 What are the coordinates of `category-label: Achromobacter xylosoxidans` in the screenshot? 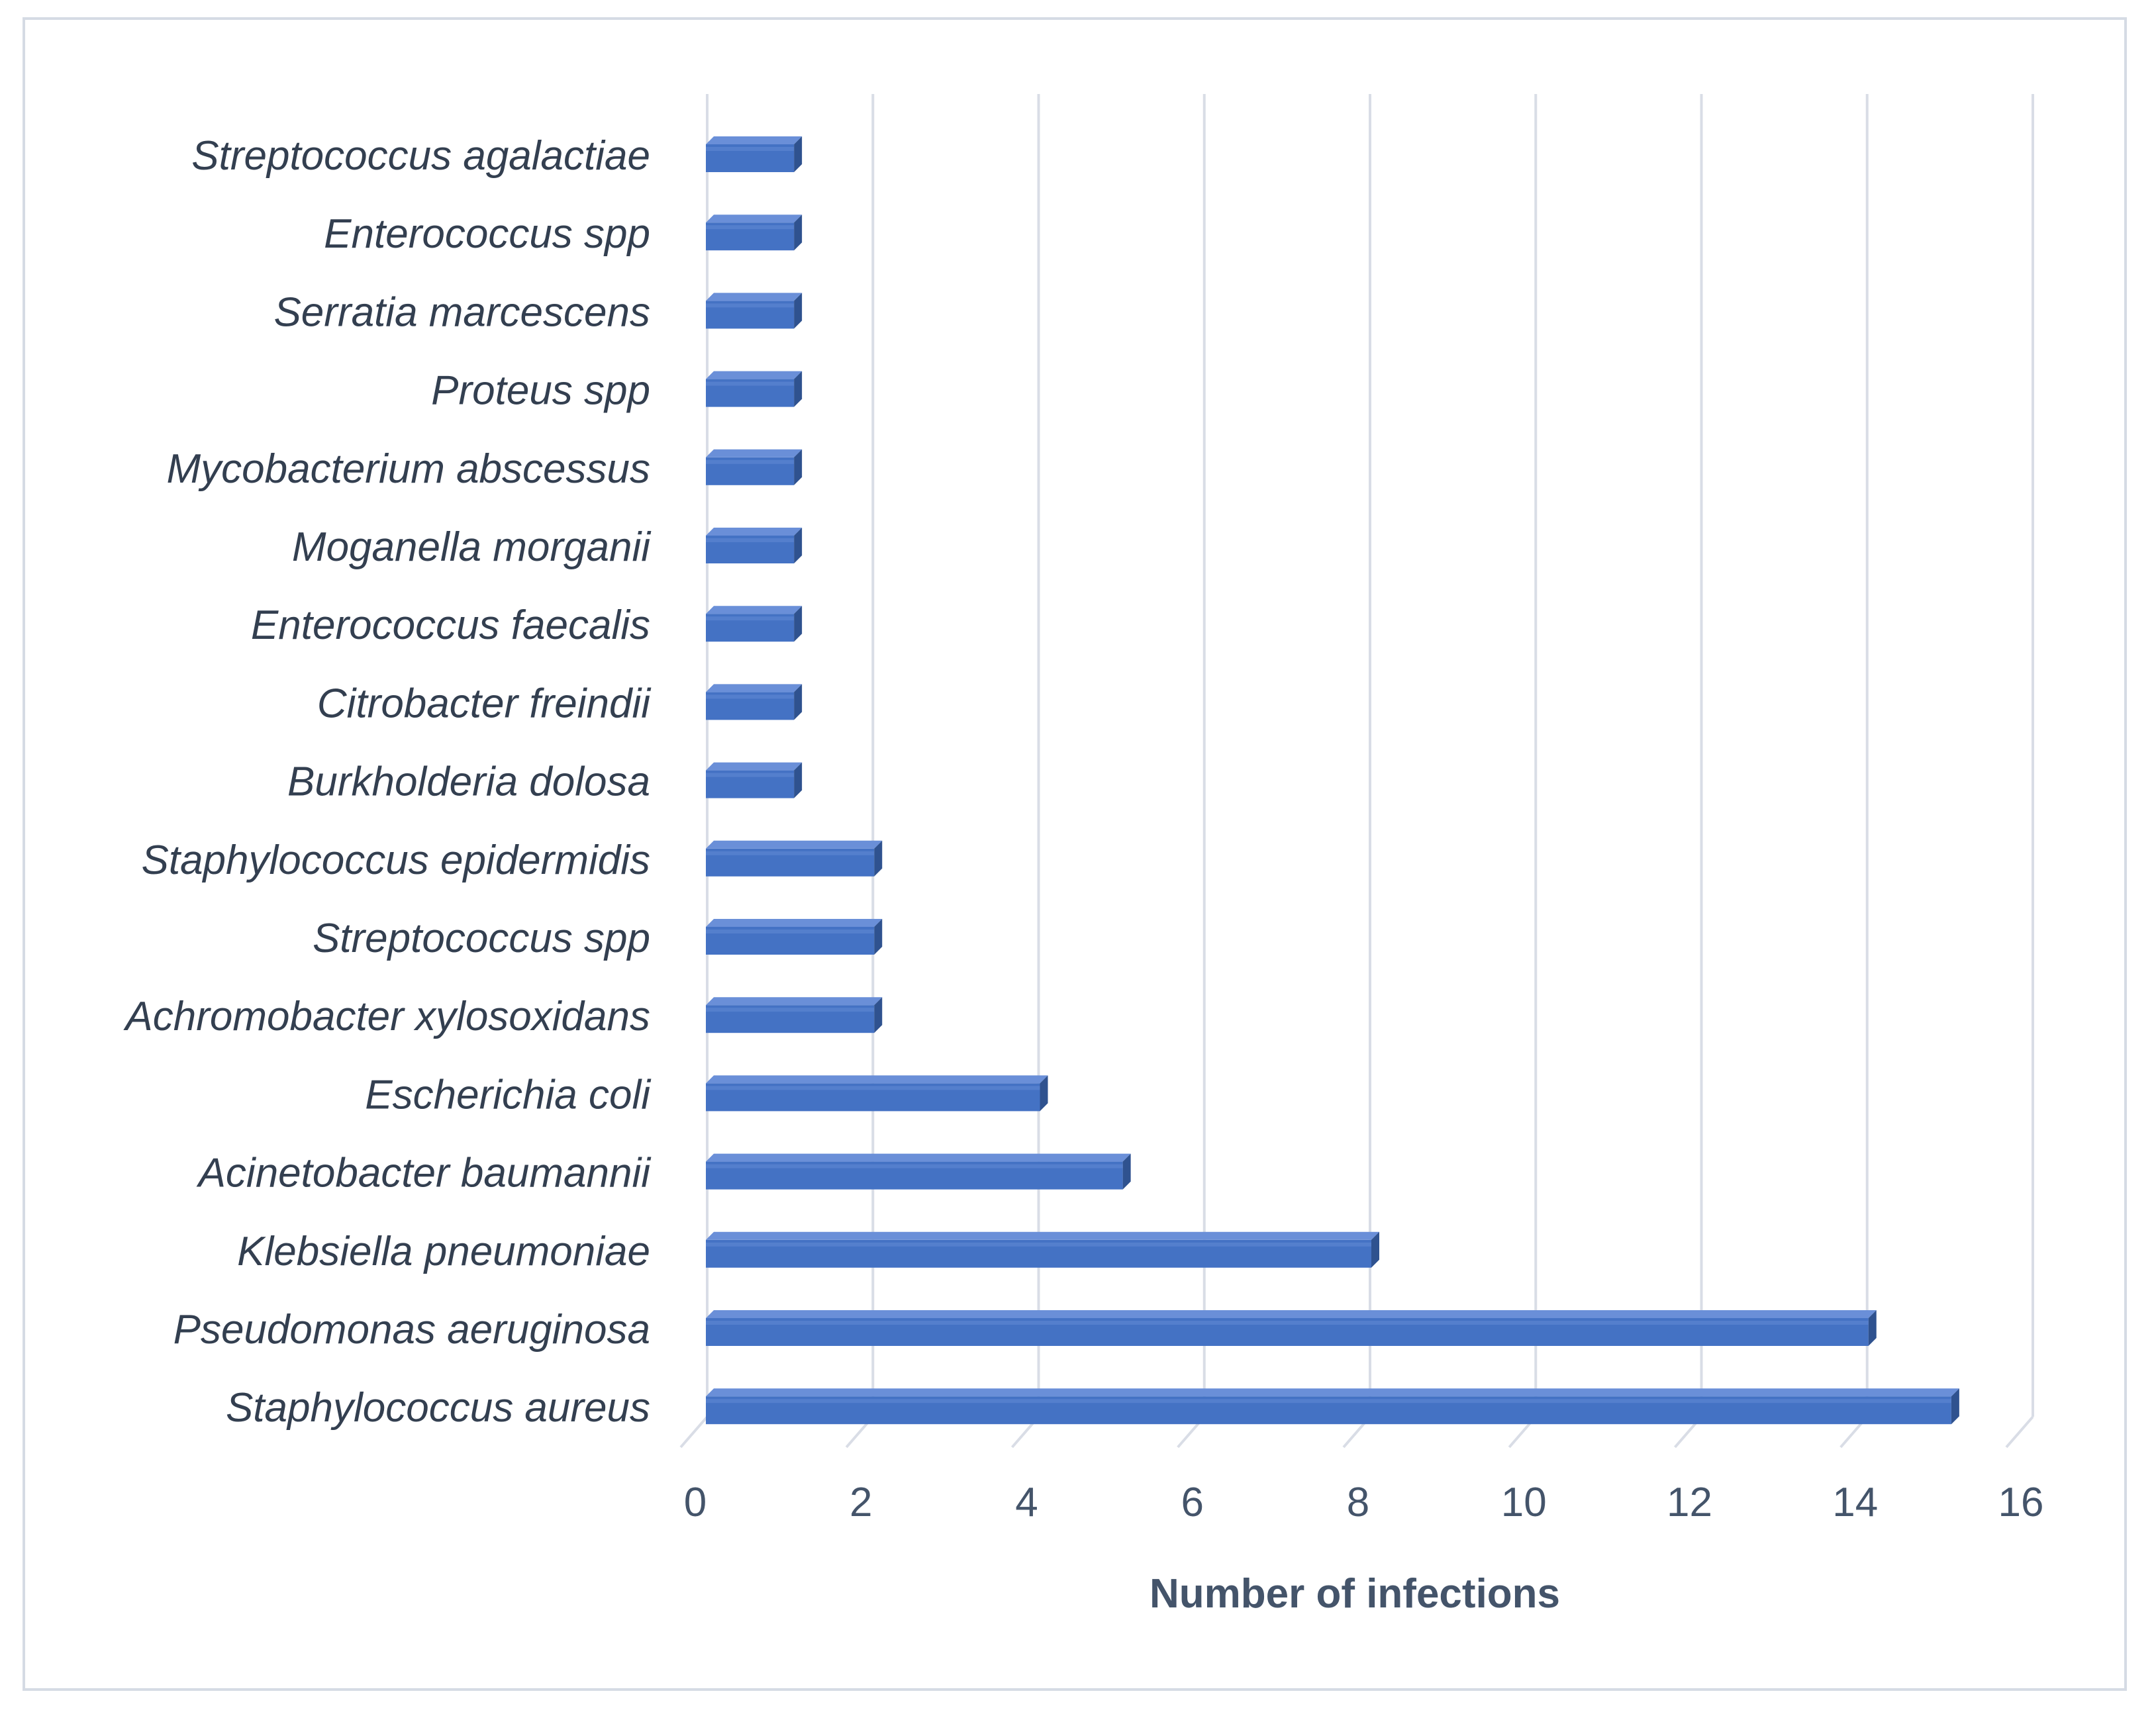 It's located at (386, 1016).